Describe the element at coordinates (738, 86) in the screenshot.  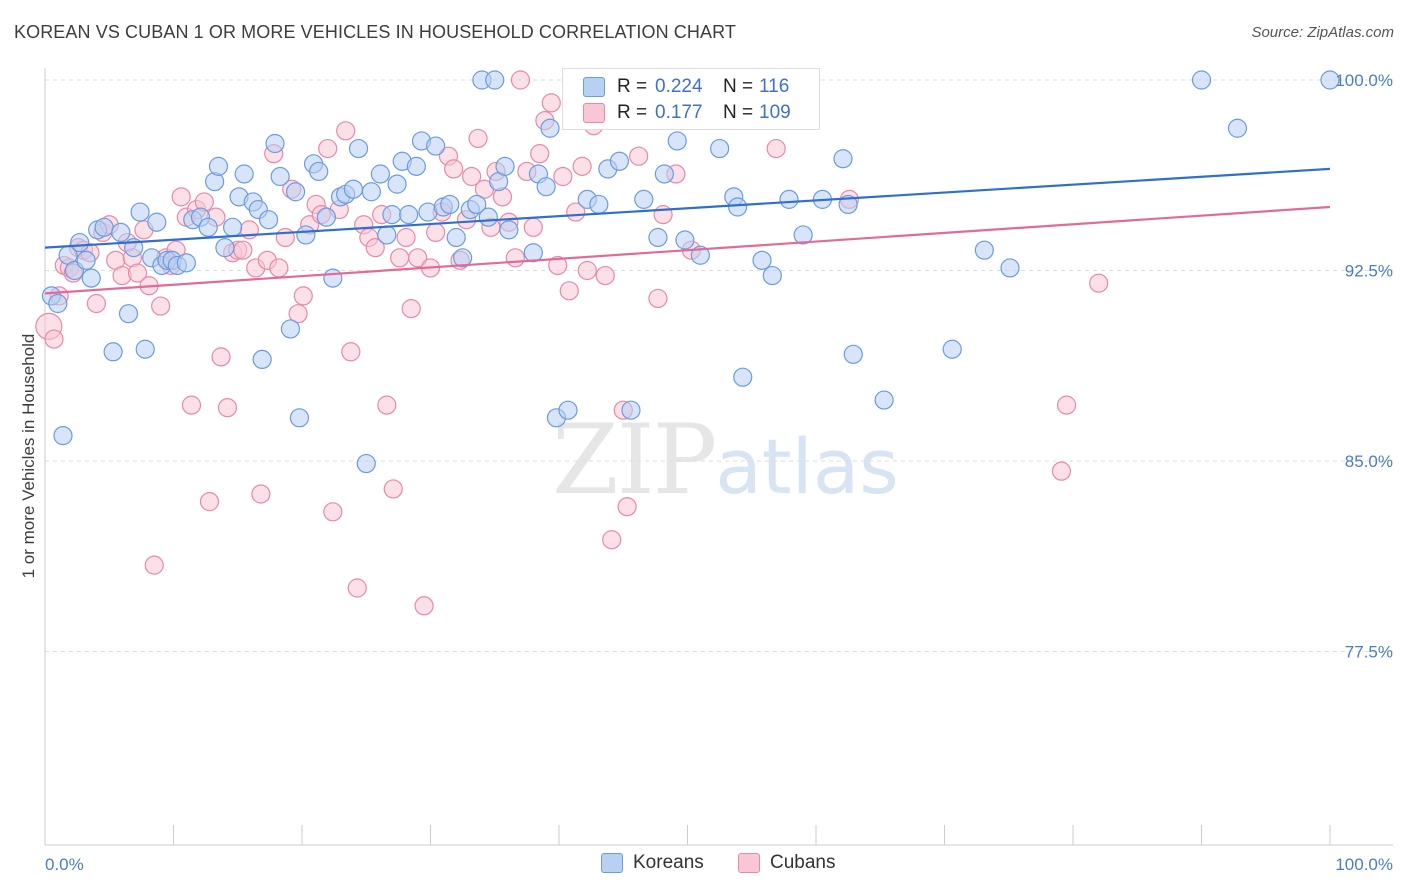
I see `legend-n-label: N =` at that location.